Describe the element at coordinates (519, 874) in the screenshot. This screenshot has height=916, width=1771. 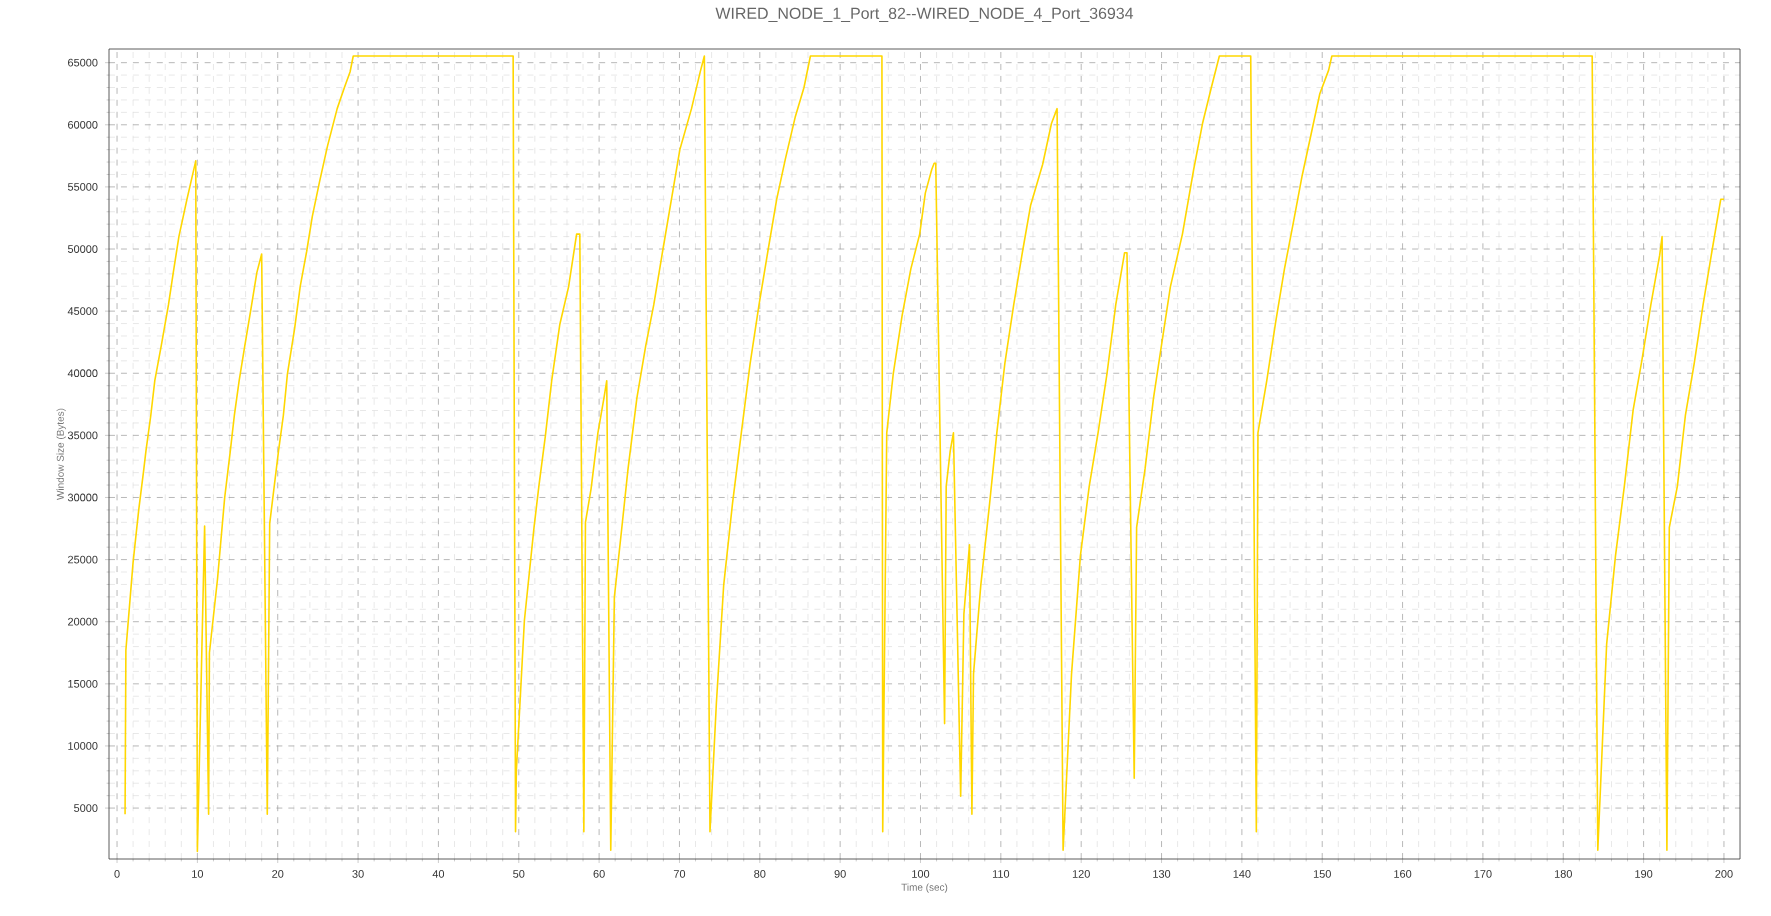
I see `x-tick-label: 50` at that location.